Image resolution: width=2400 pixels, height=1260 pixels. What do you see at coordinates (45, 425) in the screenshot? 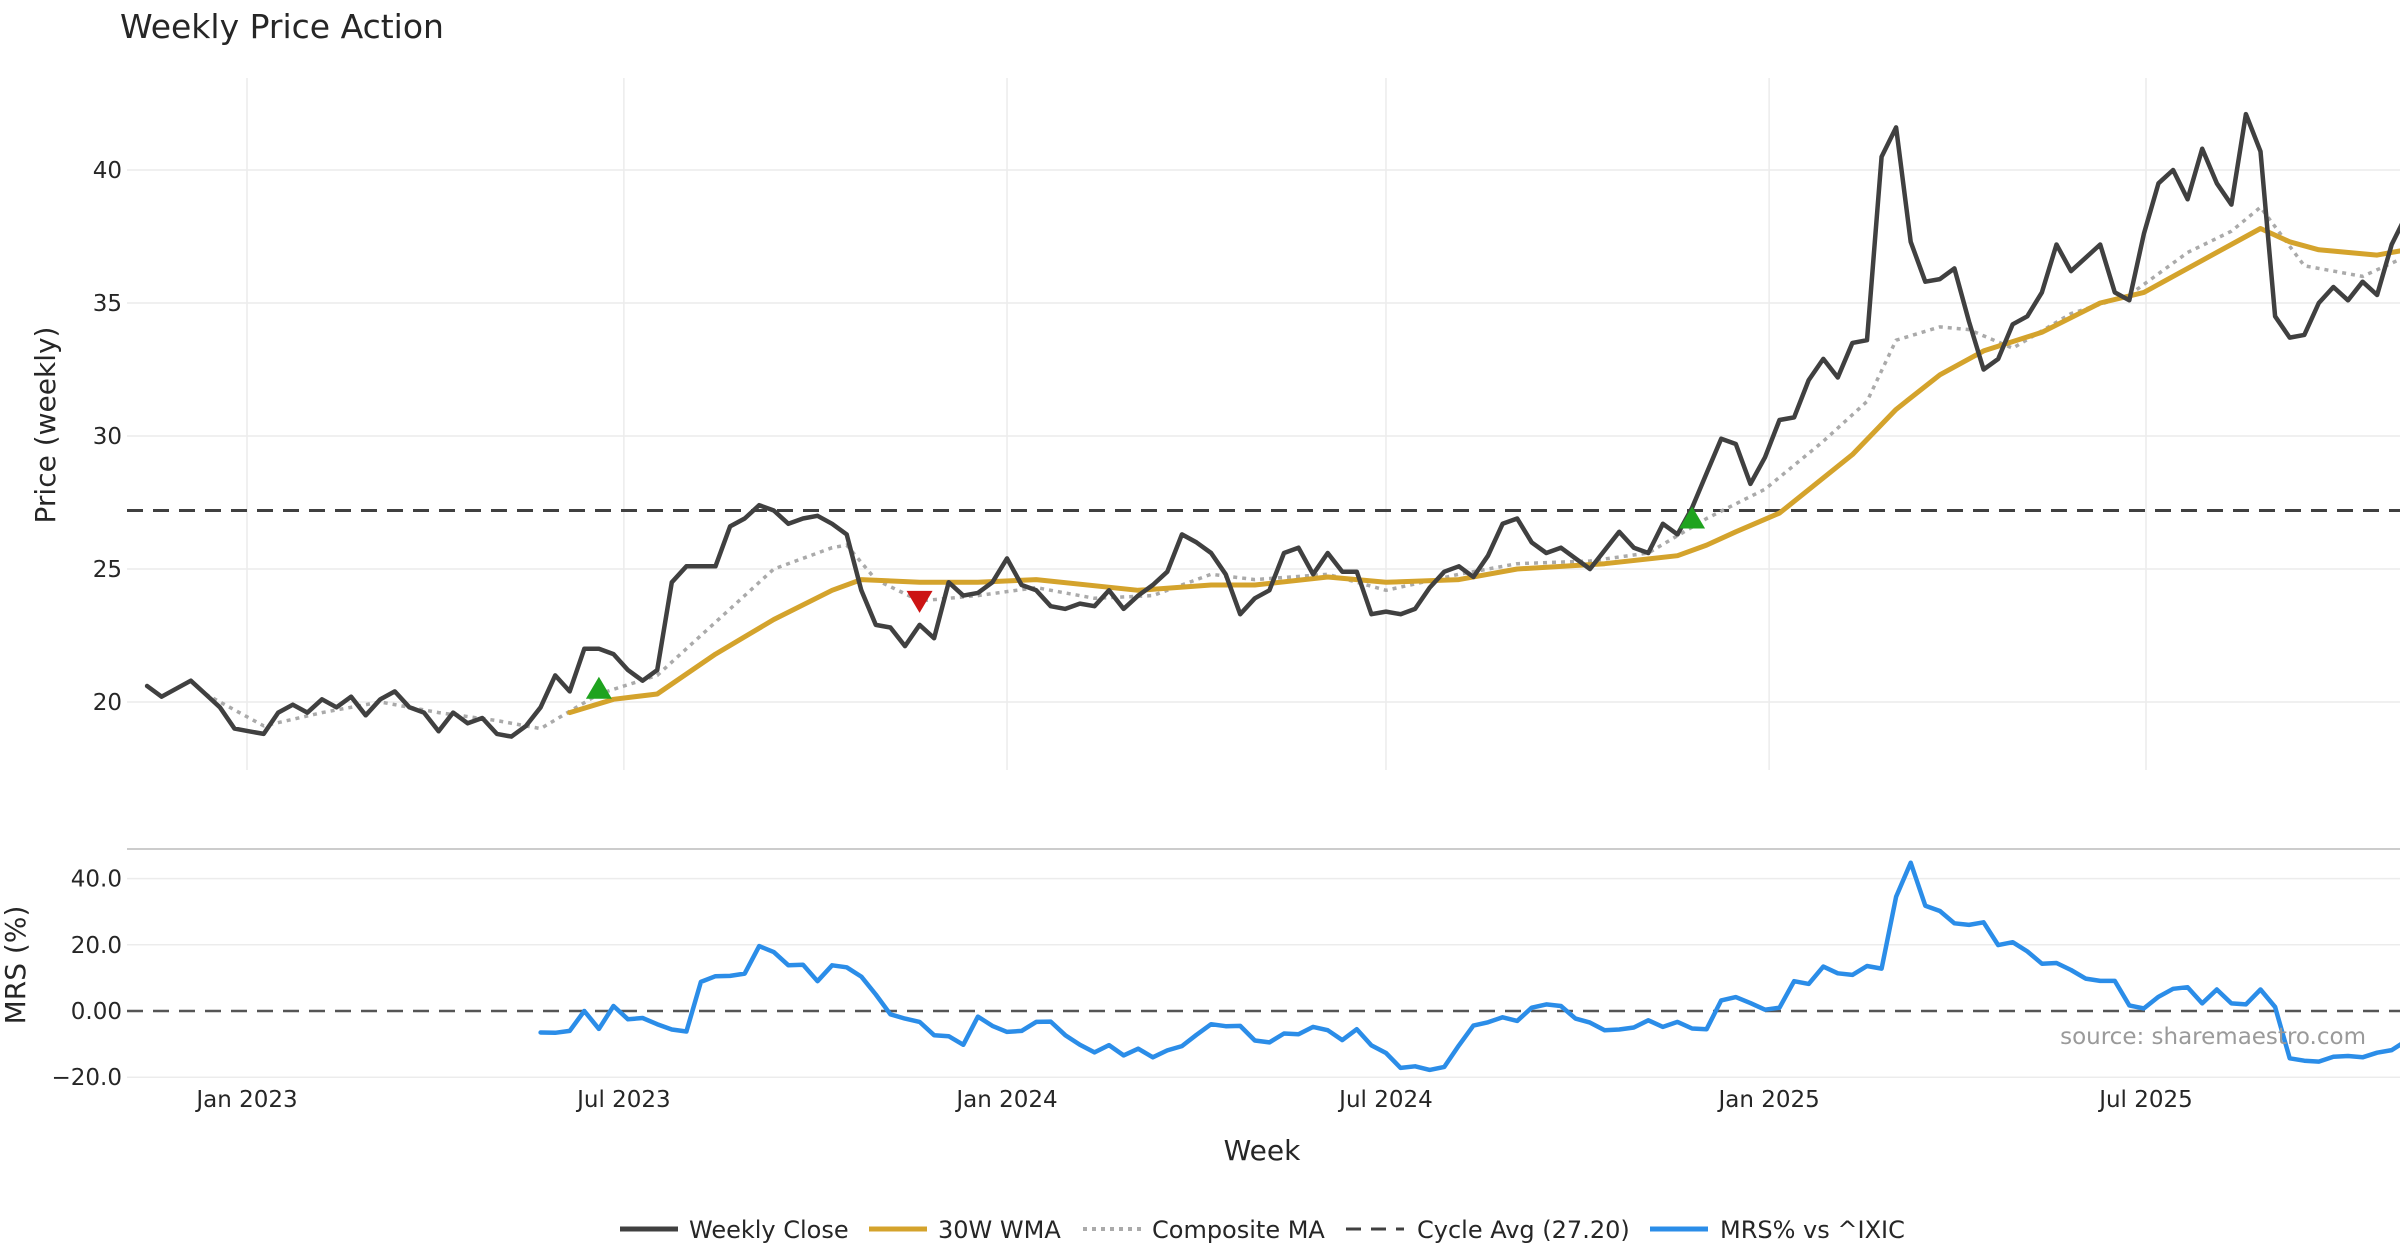
I see `price-y-axis-label: Price (weekly)` at bounding box center [45, 425].